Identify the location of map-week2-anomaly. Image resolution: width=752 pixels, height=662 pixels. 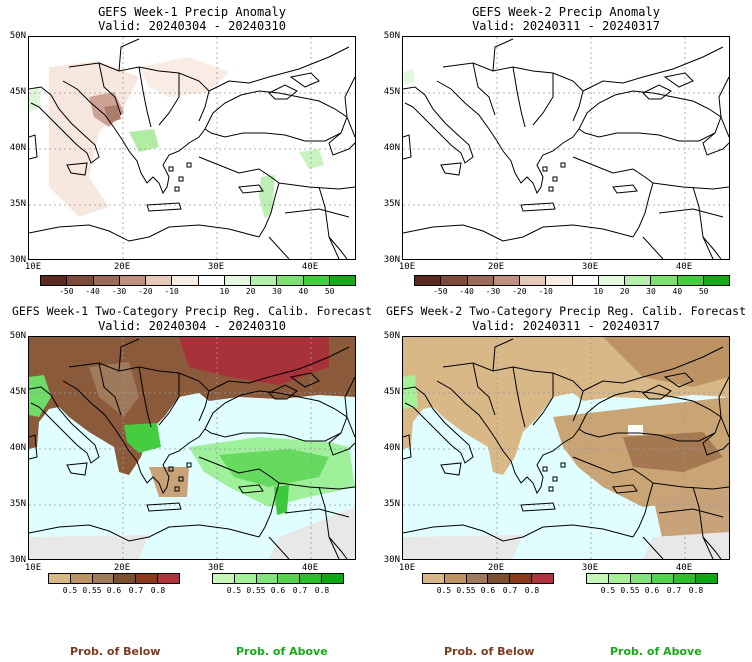
(566, 148).